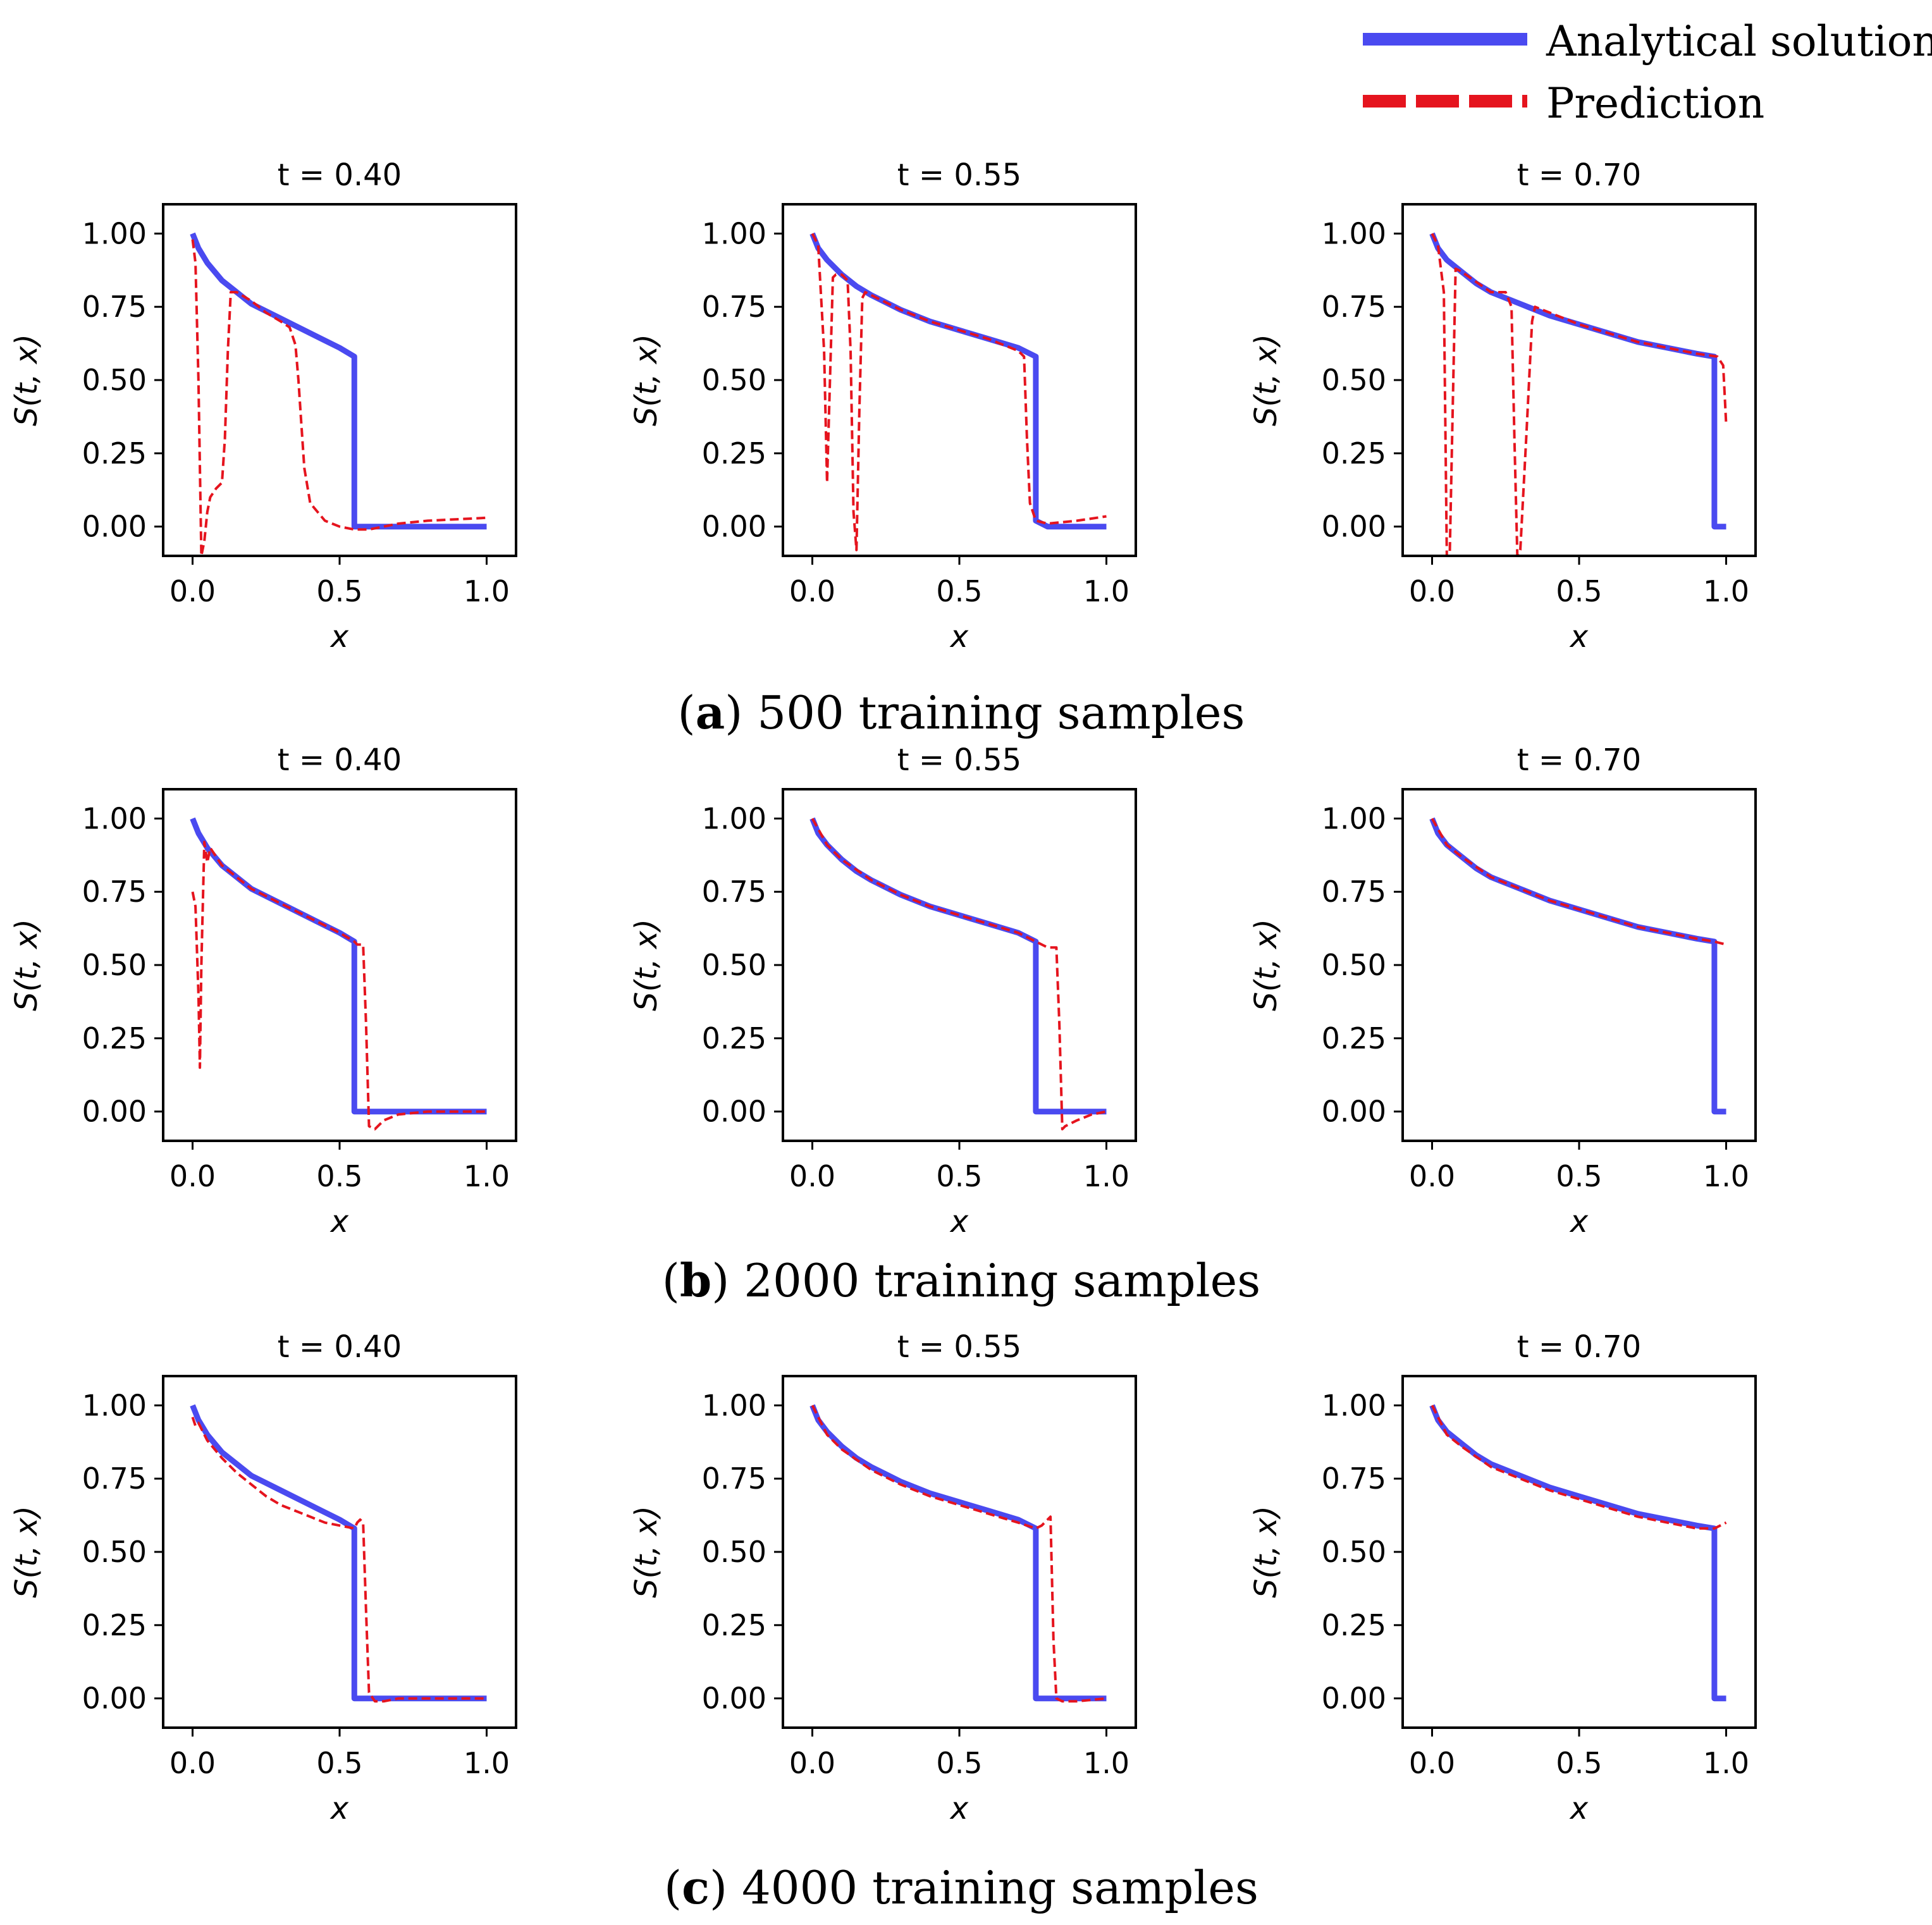 The image size is (1932, 1925). I want to click on caption-c-text: 4000 training samples, so click(1000, 1887).